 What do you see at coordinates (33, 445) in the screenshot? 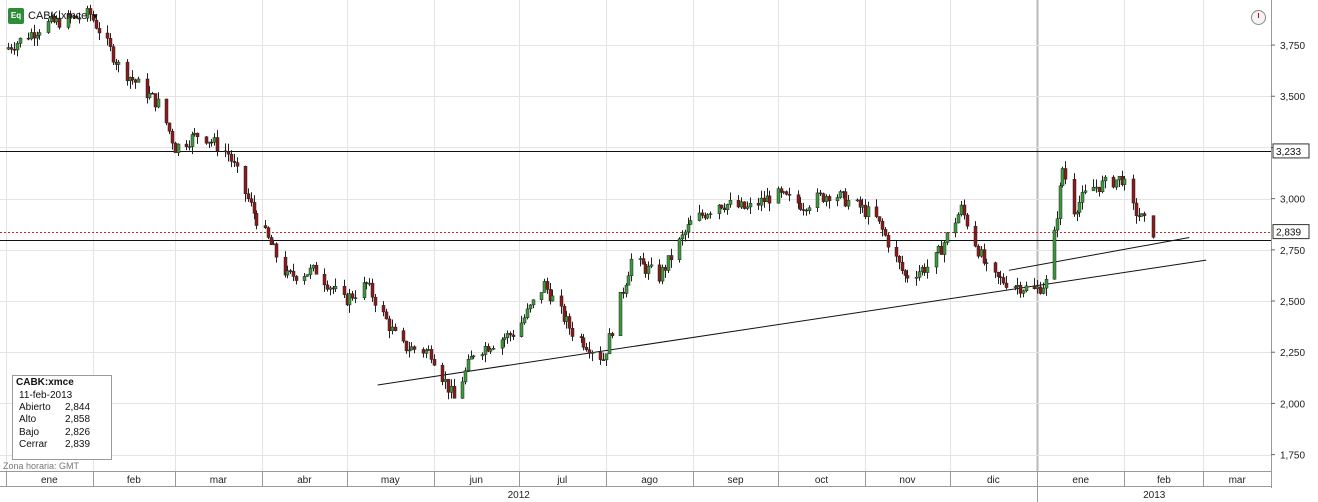
I see `info-label: Cerrar` at bounding box center [33, 445].